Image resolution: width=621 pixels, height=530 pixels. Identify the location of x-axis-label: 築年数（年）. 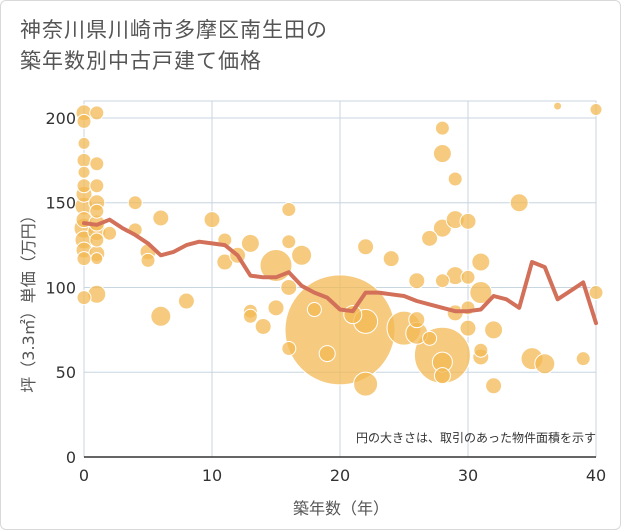
(341, 508).